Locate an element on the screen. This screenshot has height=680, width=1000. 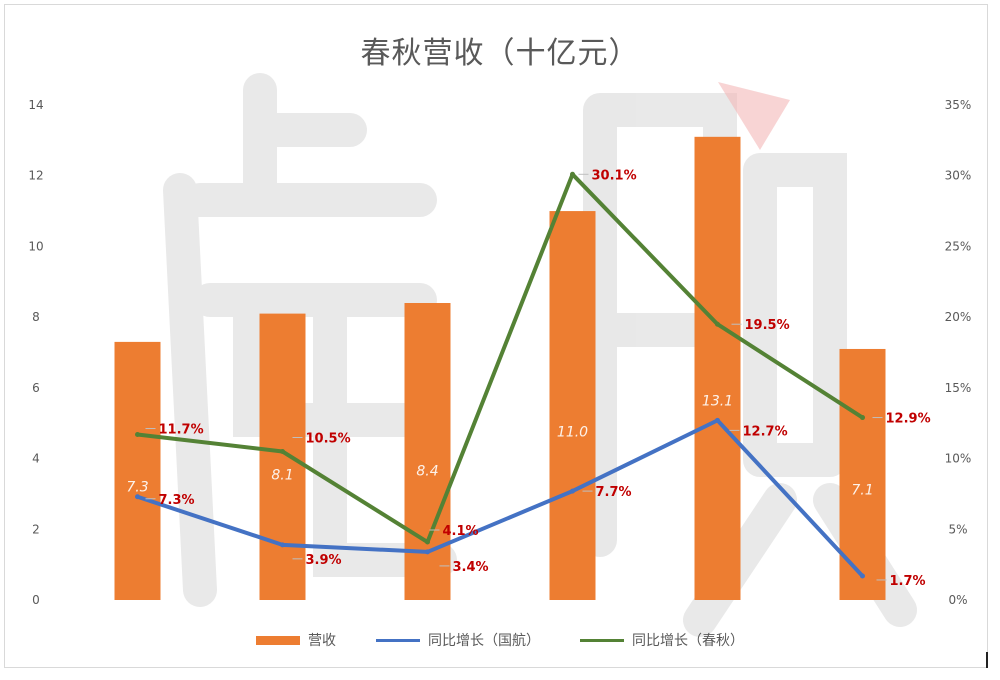
spring-growth-label: 4.1% is located at coordinates (461, 531).